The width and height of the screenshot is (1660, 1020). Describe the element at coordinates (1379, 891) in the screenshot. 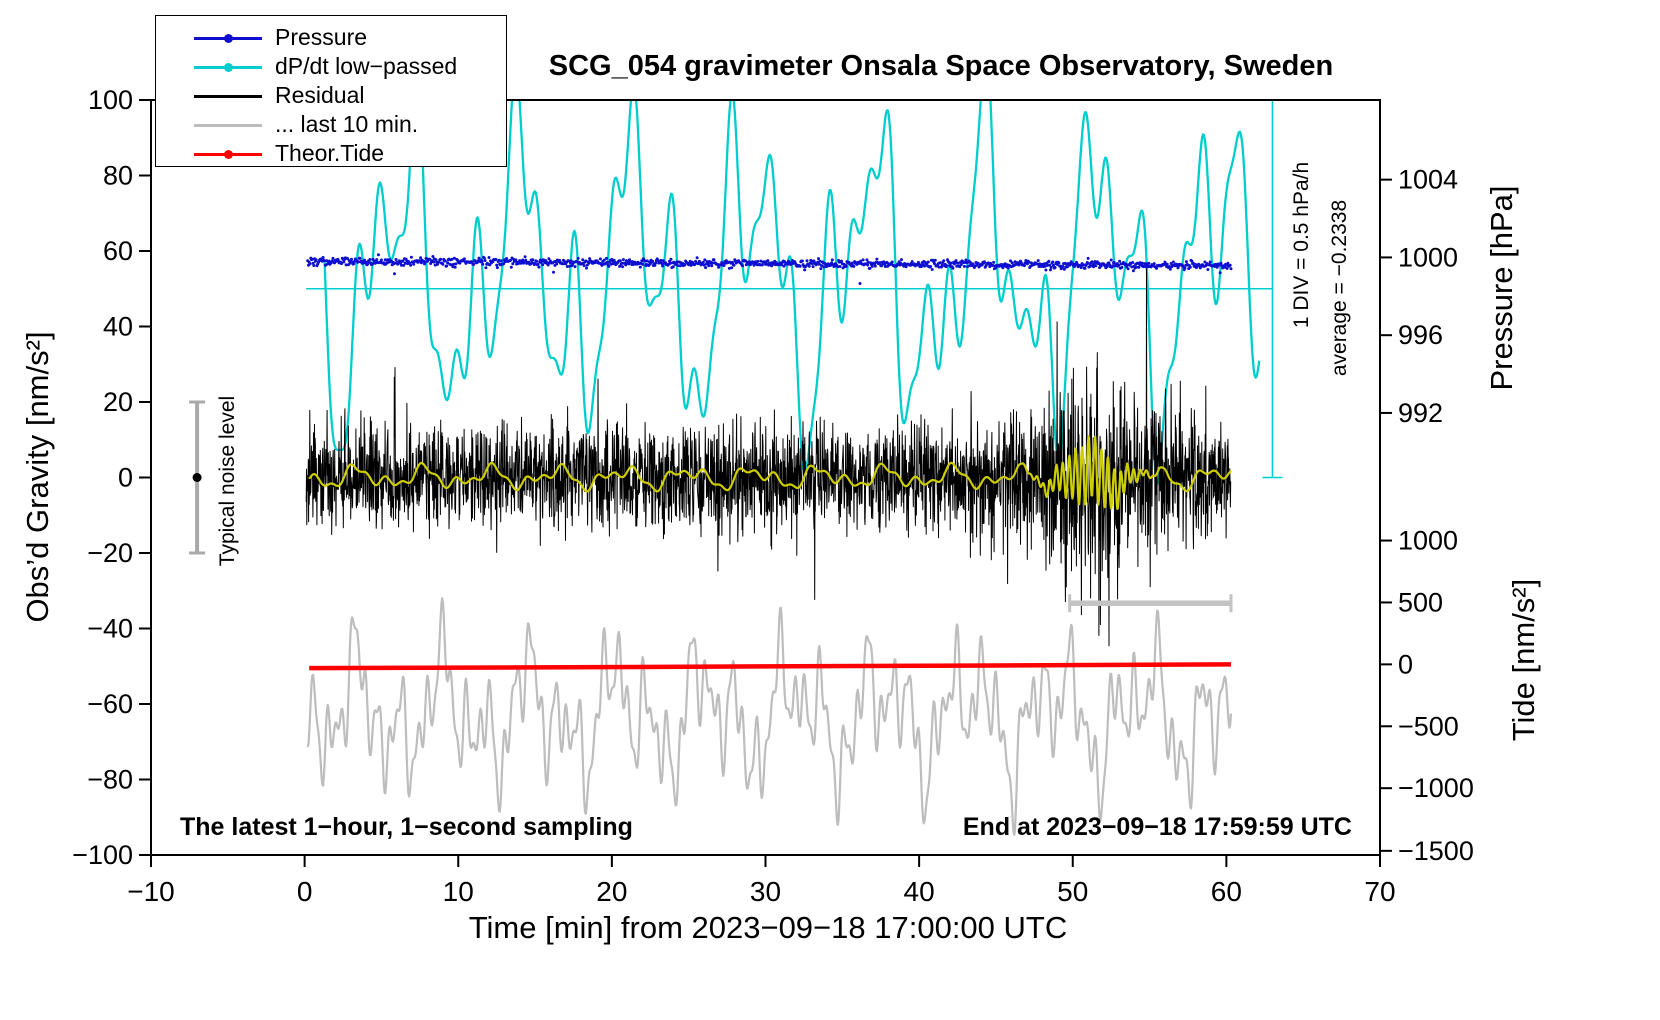

I see `axis-tick-label: 70` at that location.